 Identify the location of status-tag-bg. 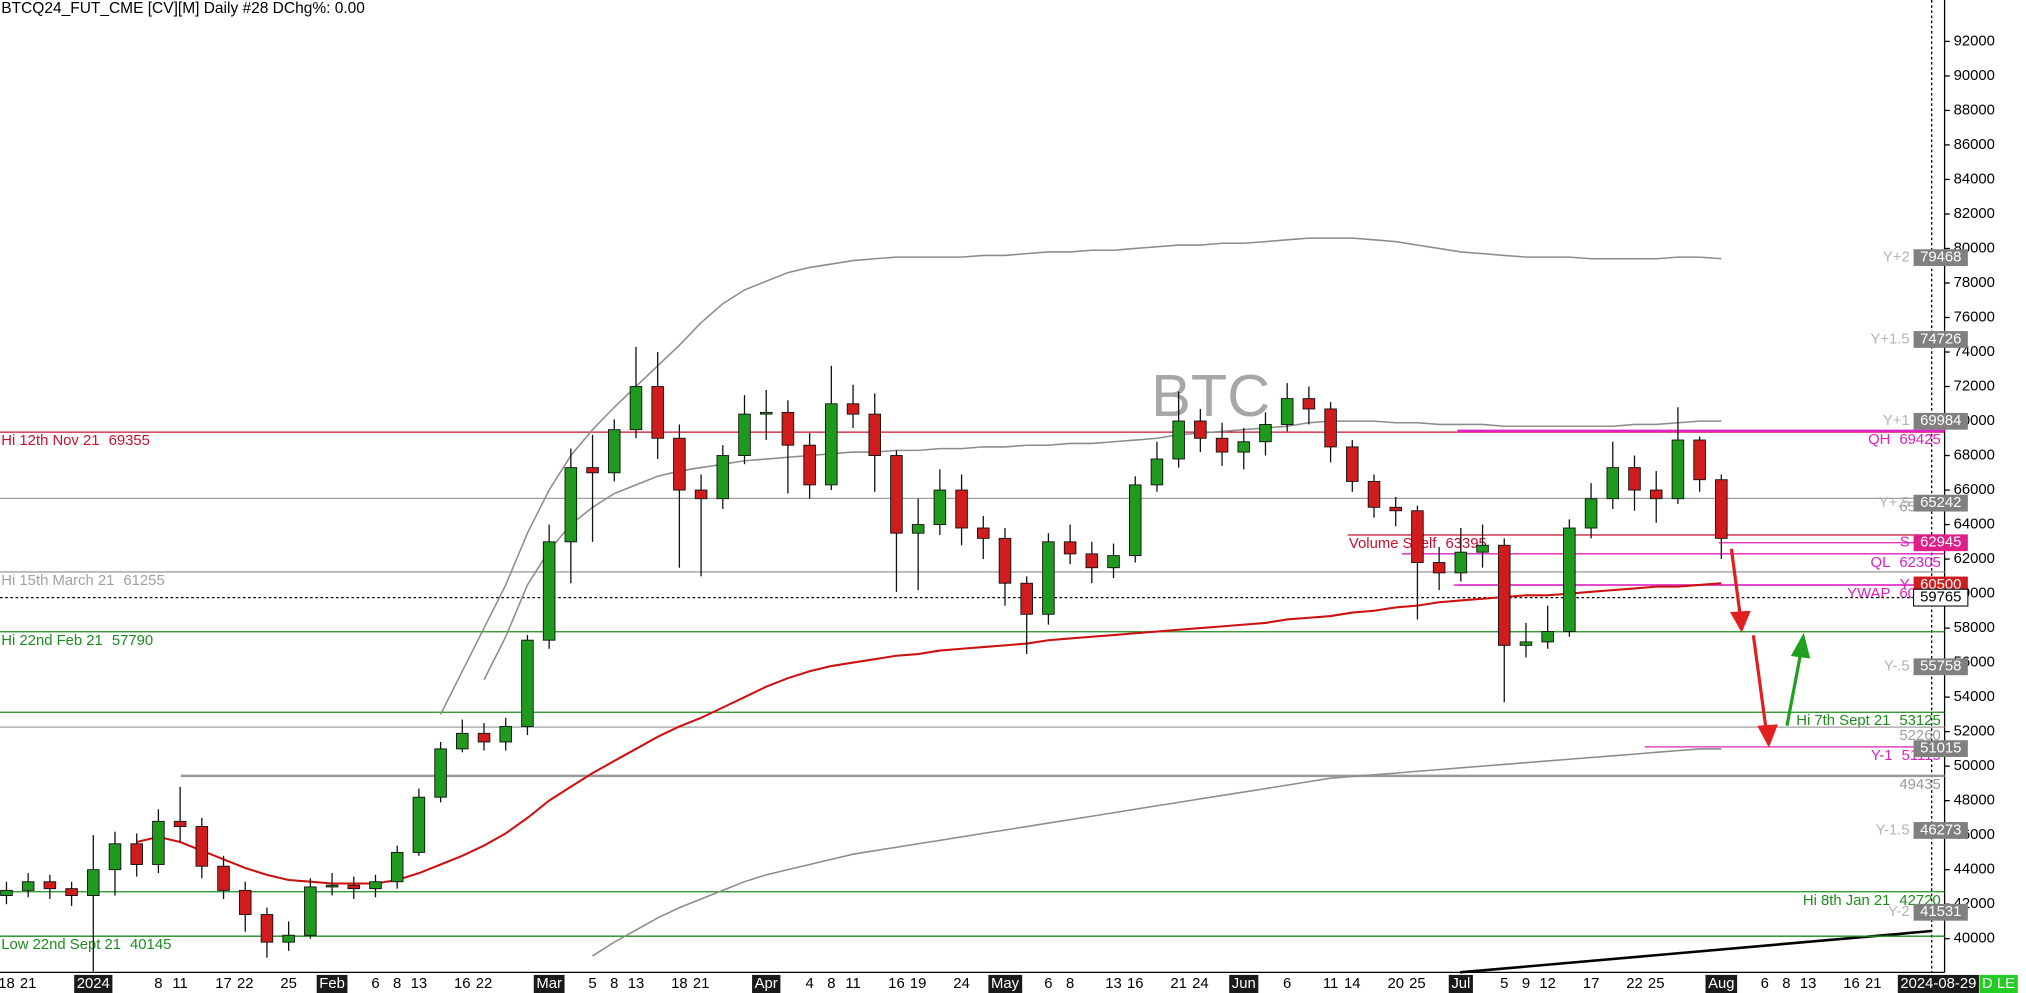
(1998, 983).